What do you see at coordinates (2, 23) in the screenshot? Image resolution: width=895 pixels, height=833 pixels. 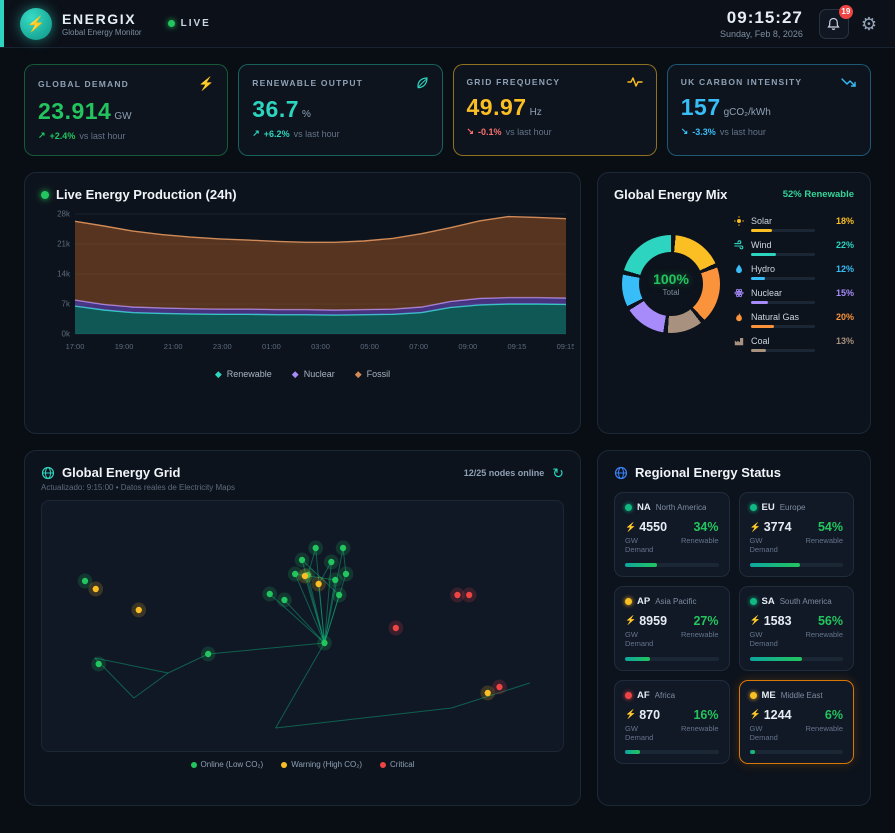 I see `header-accent-stripe` at bounding box center [2, 23].